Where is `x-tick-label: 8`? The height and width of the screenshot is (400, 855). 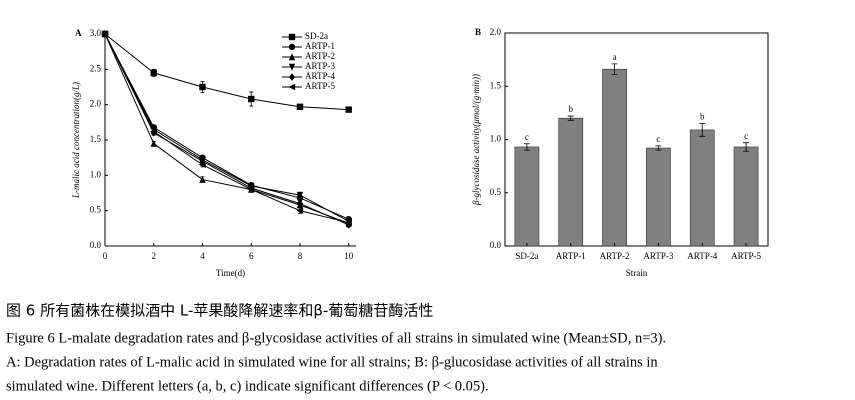
x-tick-label: 8 is located at coordinates (300, 256).